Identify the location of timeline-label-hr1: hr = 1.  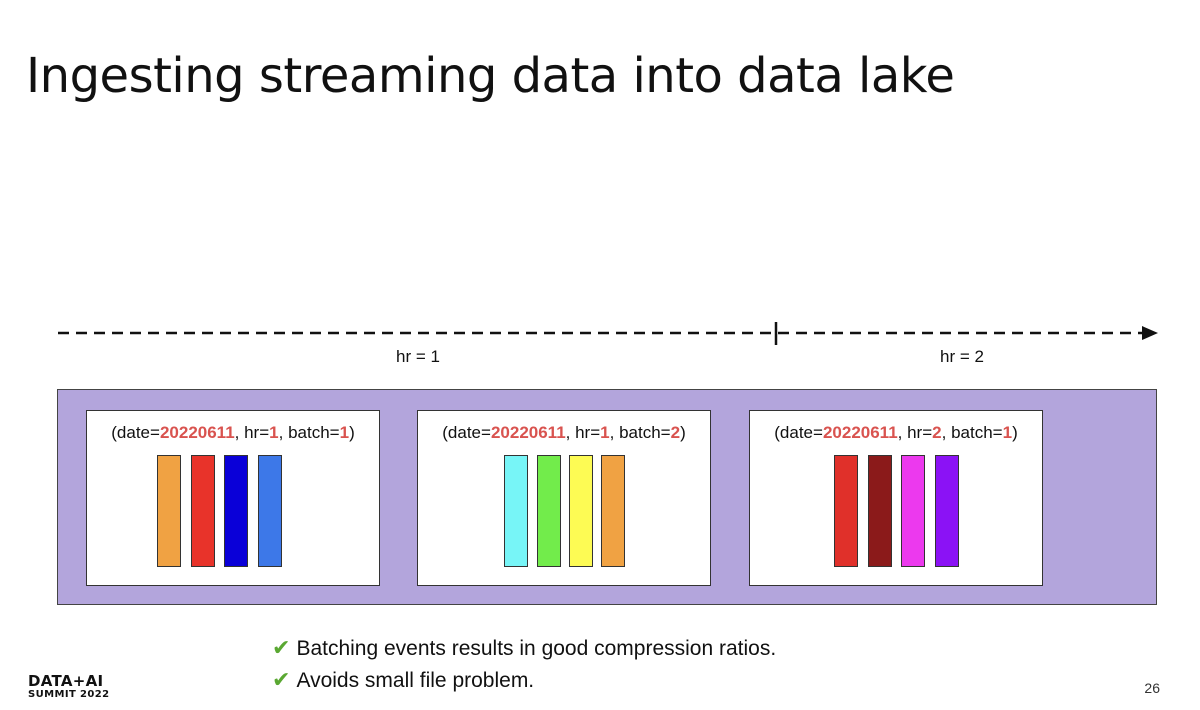
(418, 356).